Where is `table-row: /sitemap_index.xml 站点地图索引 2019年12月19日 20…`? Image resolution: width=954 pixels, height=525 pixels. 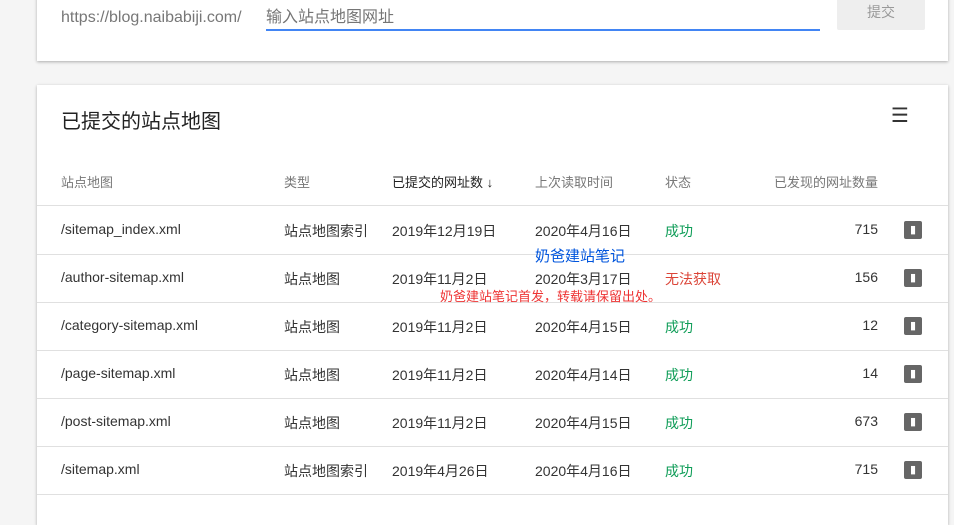 table-row: /sitemap_index.xml 站点地图索引 2019年12月19日 20… is located at coordinates (492, 230).